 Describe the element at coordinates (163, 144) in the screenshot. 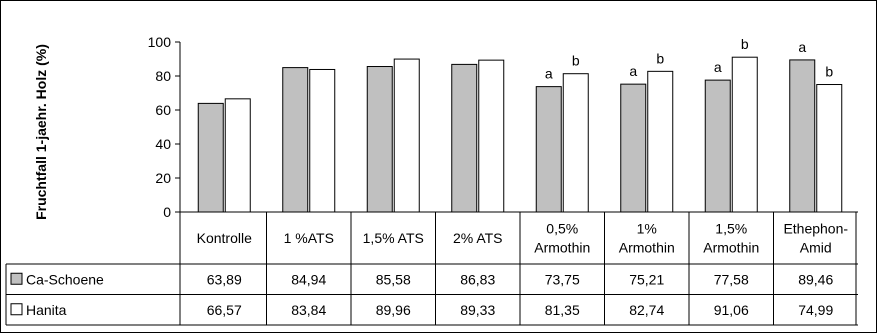

I see `y-tick-label: 40` at that location.